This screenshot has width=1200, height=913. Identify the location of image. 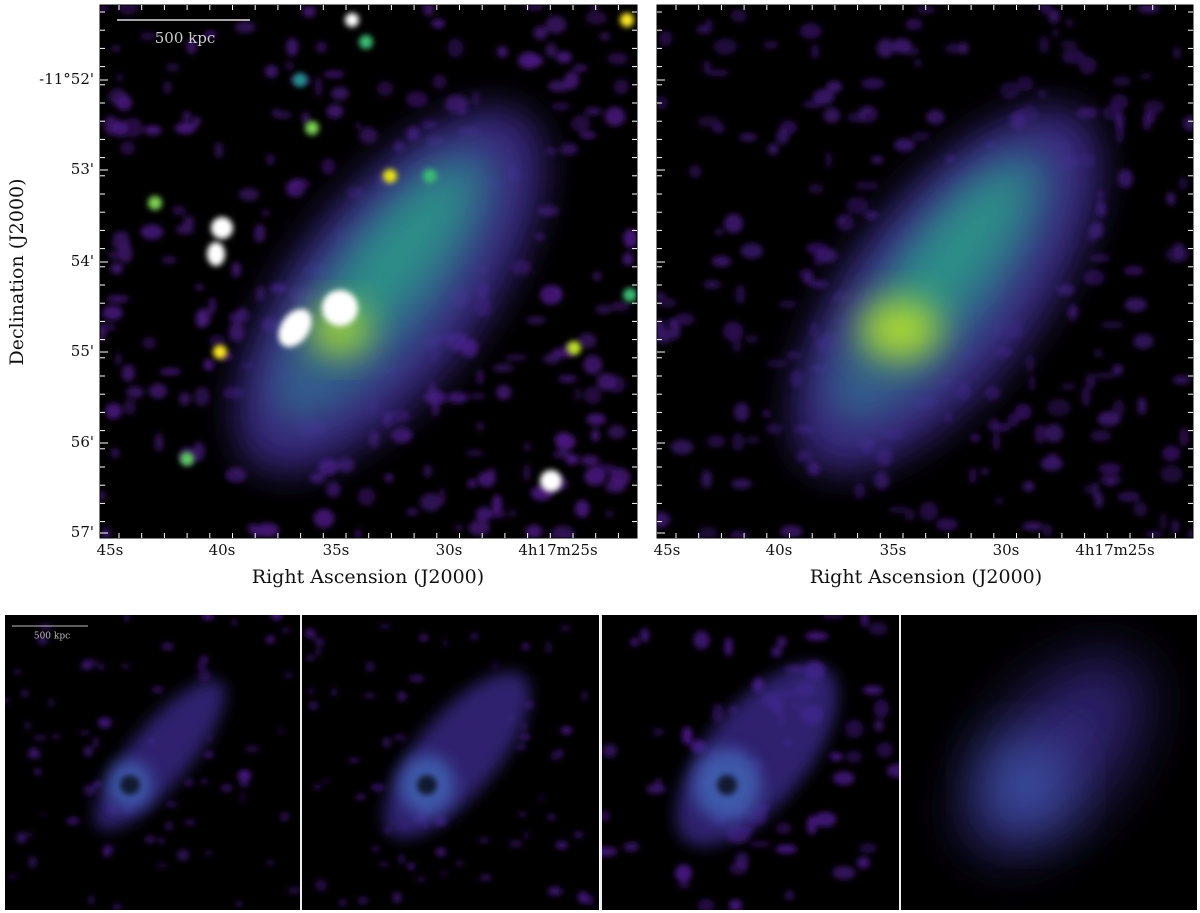
(450, 762).